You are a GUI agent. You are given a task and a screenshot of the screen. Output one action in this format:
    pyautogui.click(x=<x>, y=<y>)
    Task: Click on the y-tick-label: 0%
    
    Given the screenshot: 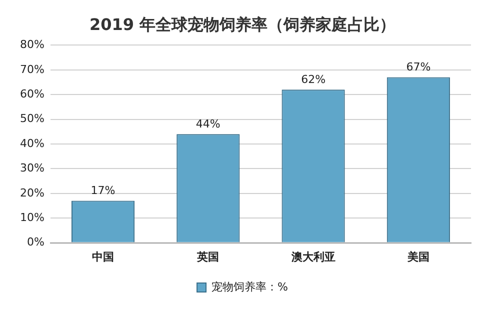 What is the action you would take?
    pyautogui.click(x=35, y=242)
    